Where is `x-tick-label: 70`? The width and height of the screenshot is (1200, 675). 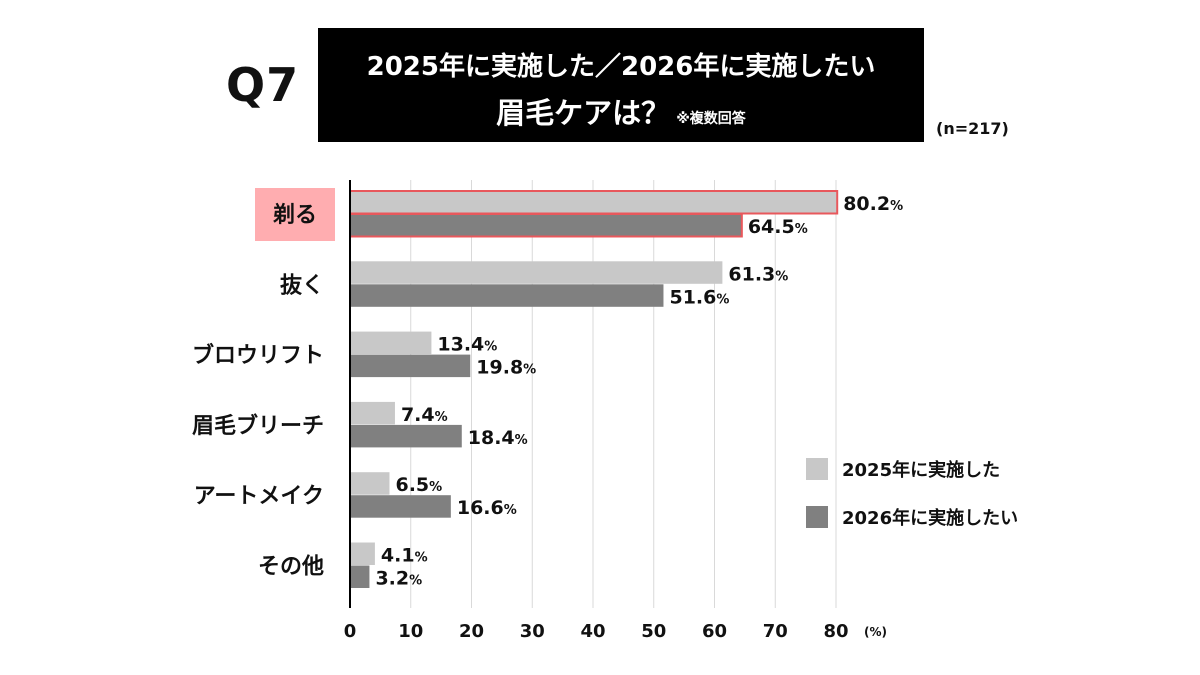
x-tick-label: 70 is located at coordinates (775, 631).